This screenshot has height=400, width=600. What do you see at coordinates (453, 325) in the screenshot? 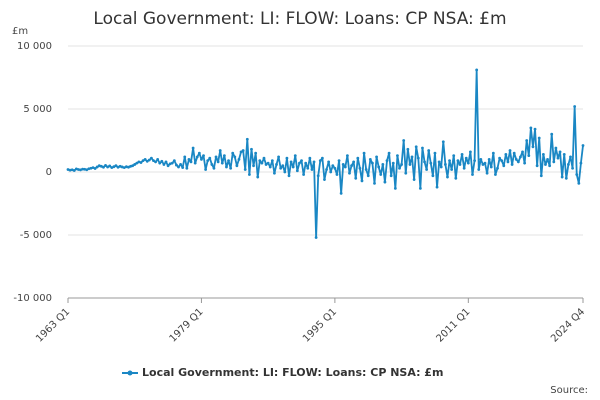
I see `x-tick-label: 2011 Q1` at bounding box center [453, 325].